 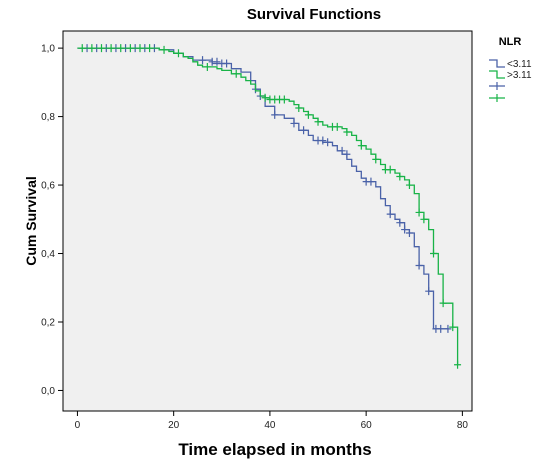 I want to click on legend: NLR <3.11>3.11, so click(x=510, y=69).